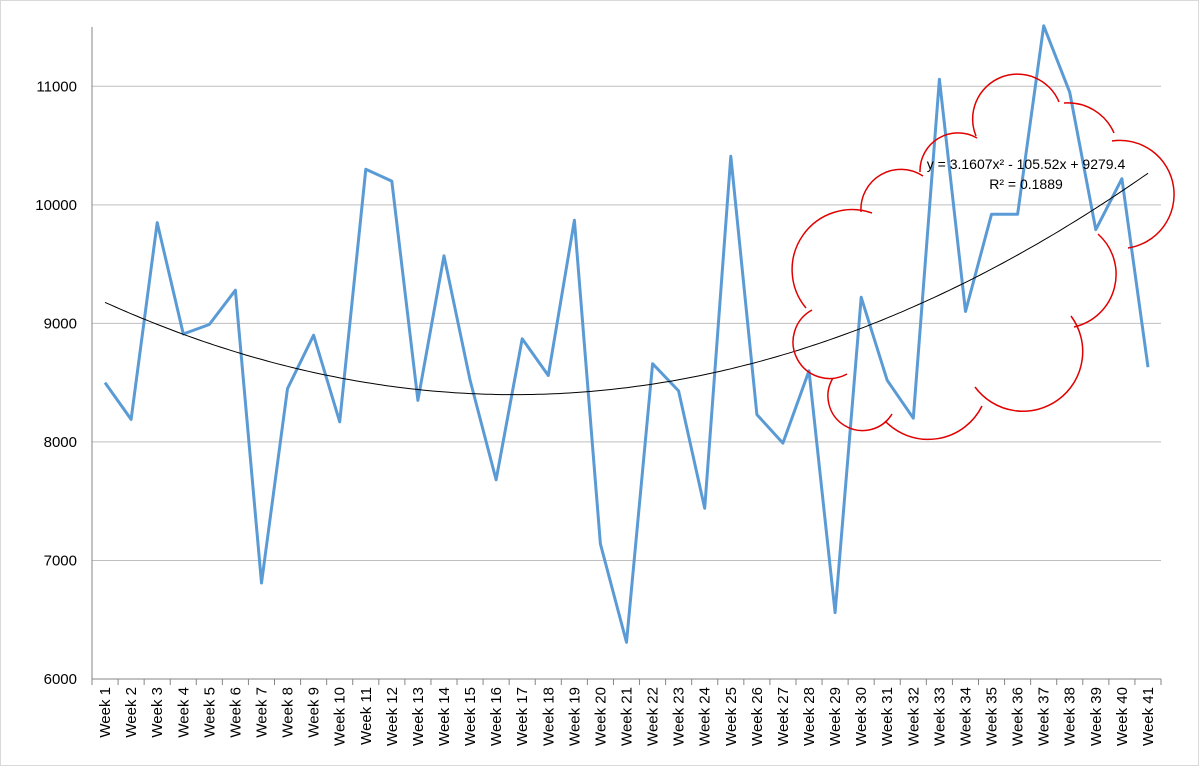 The width and height of the screenshot is (1203, 778). Describe the element at coordinates (340, 716) in the screenshot. I see `x-tick-label: Week 10` at that location.